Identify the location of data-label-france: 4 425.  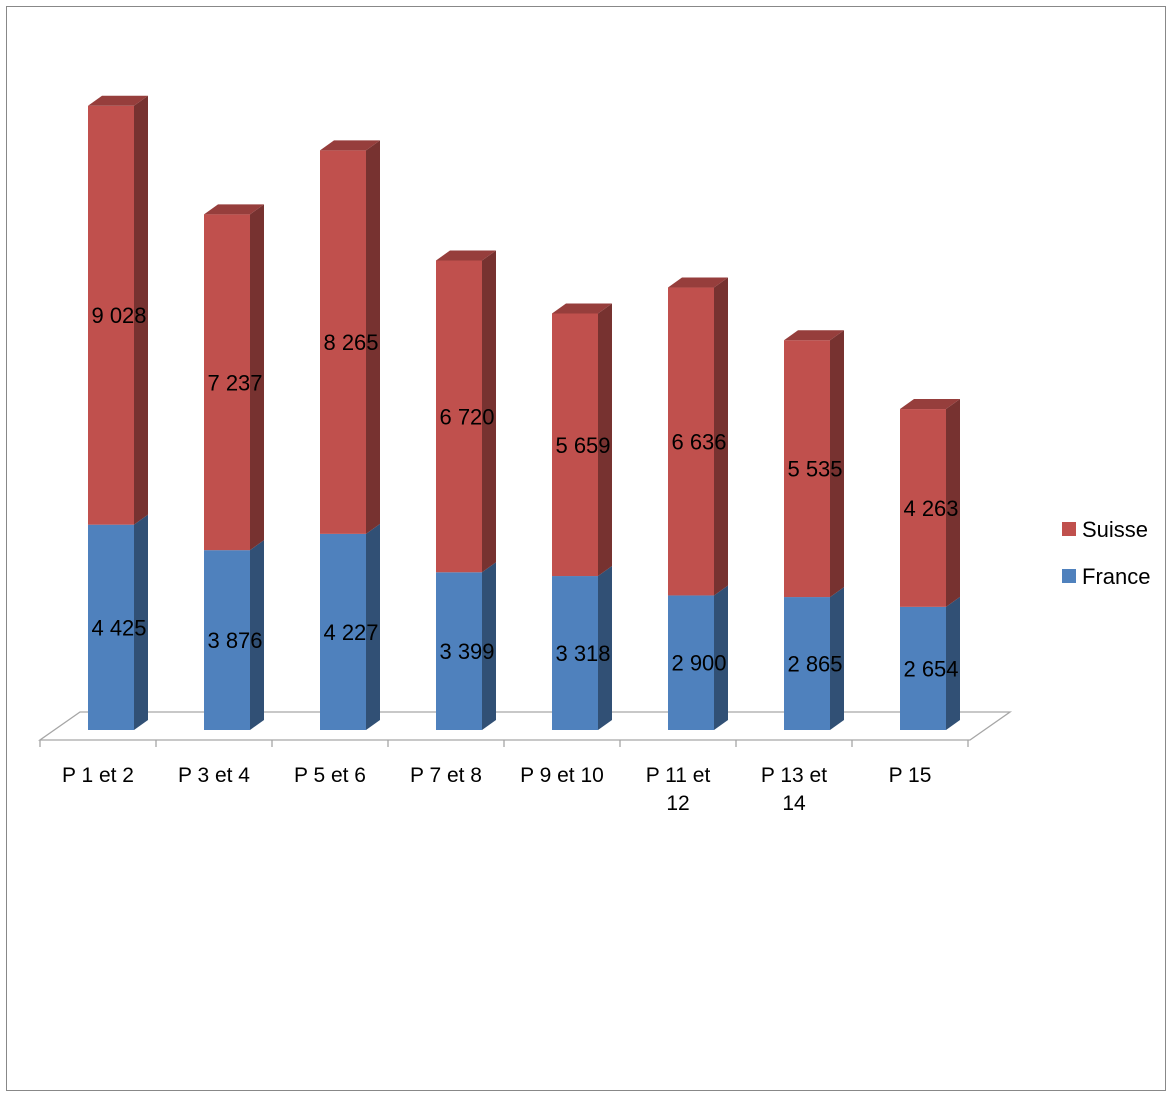
(118, 627).